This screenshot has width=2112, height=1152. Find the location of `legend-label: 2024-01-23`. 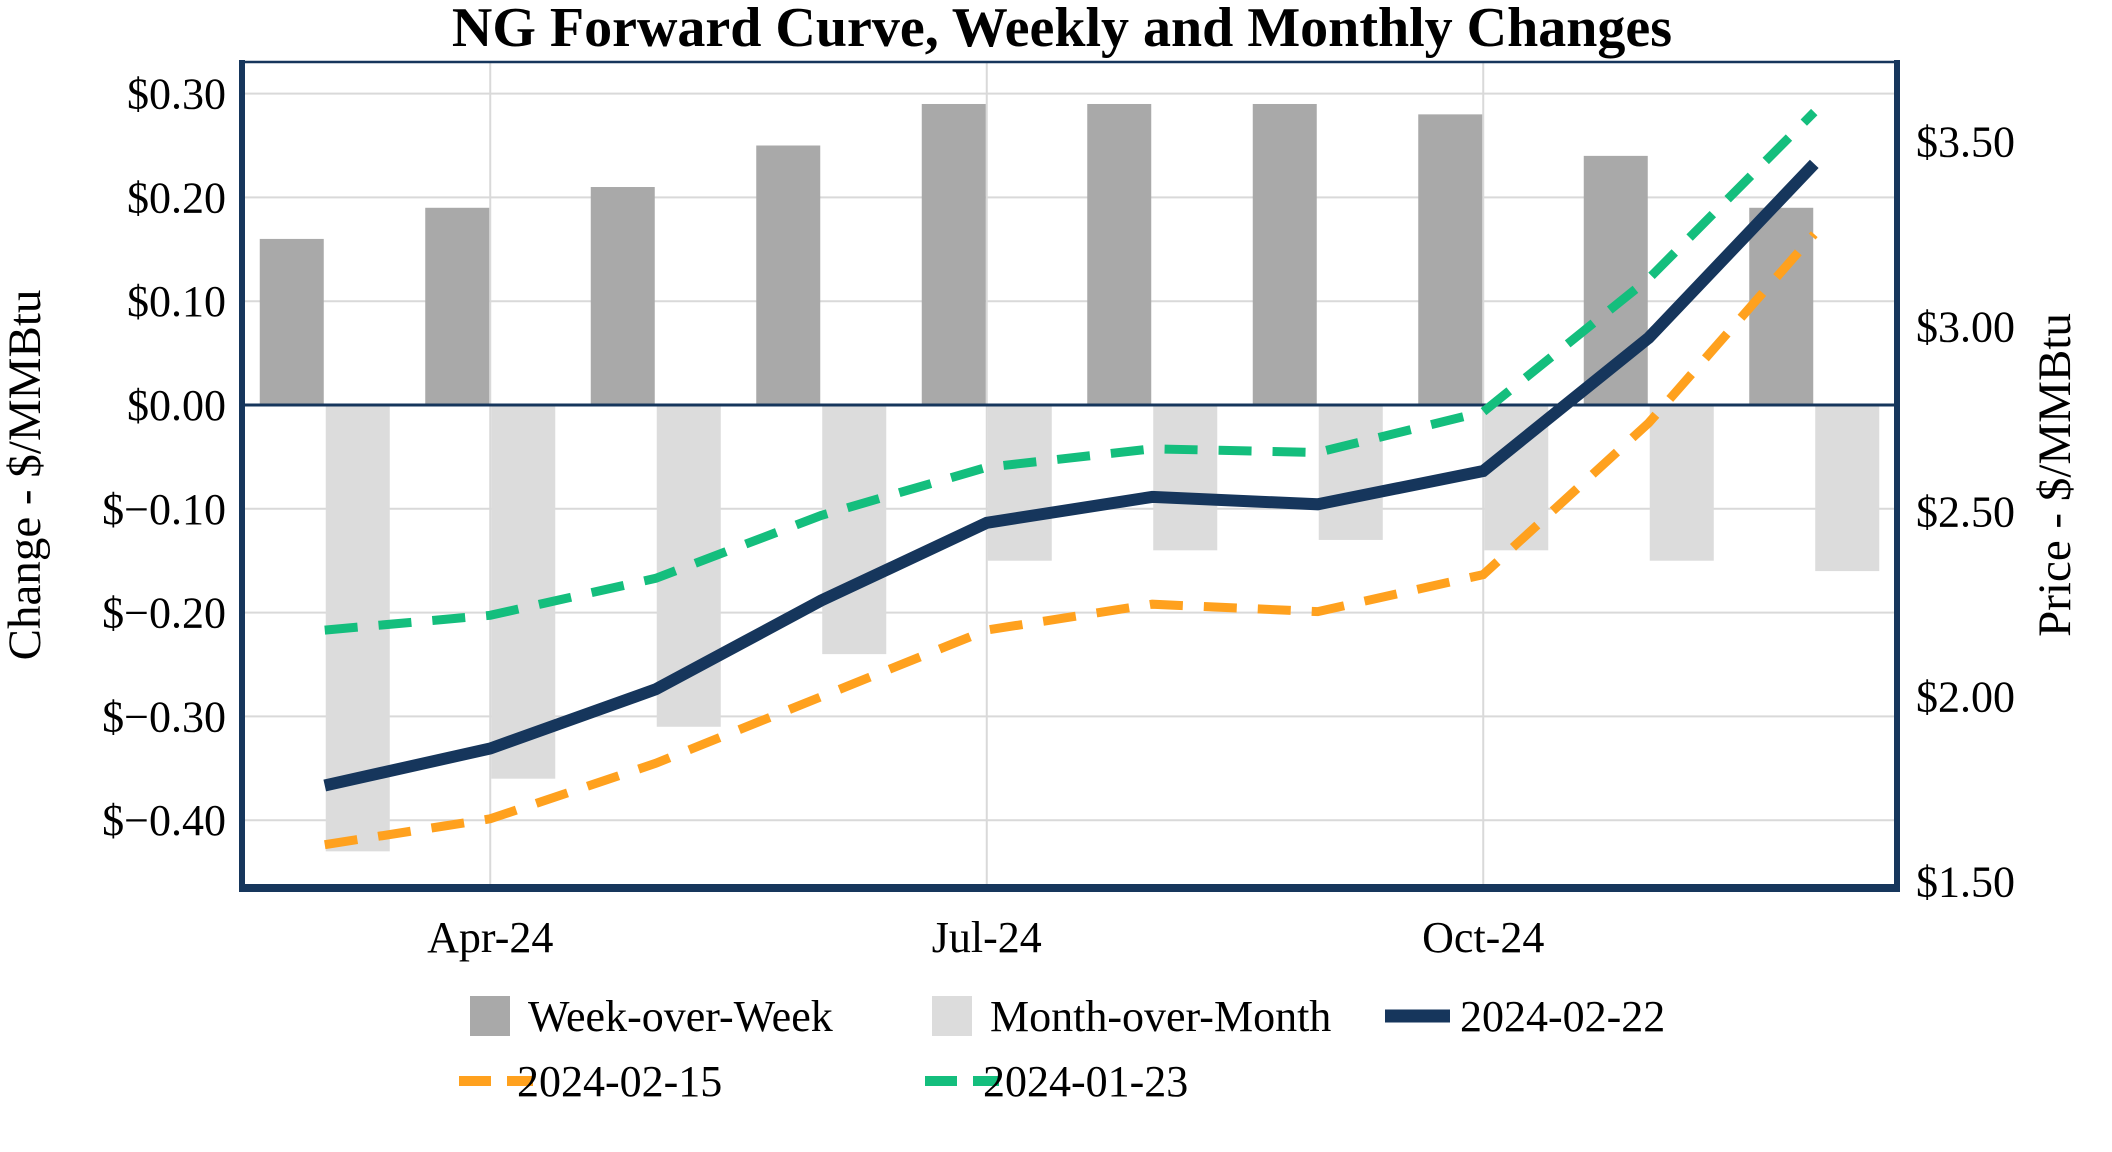

legend-label: 2024-01-23 is located at coordinates (1085, 1081).